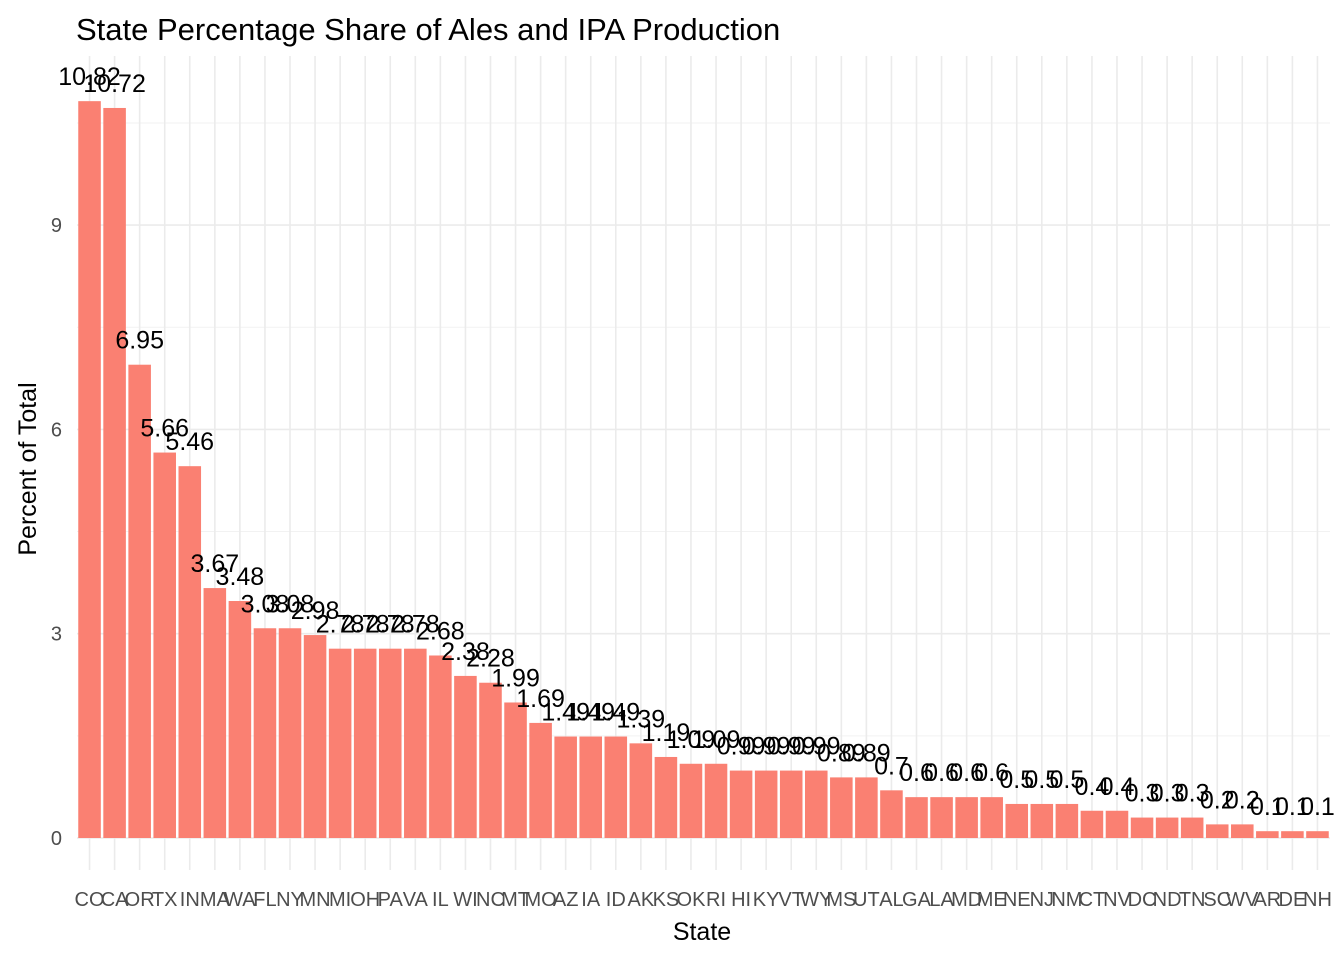  I want to click on bar-va, so click(415, 743).